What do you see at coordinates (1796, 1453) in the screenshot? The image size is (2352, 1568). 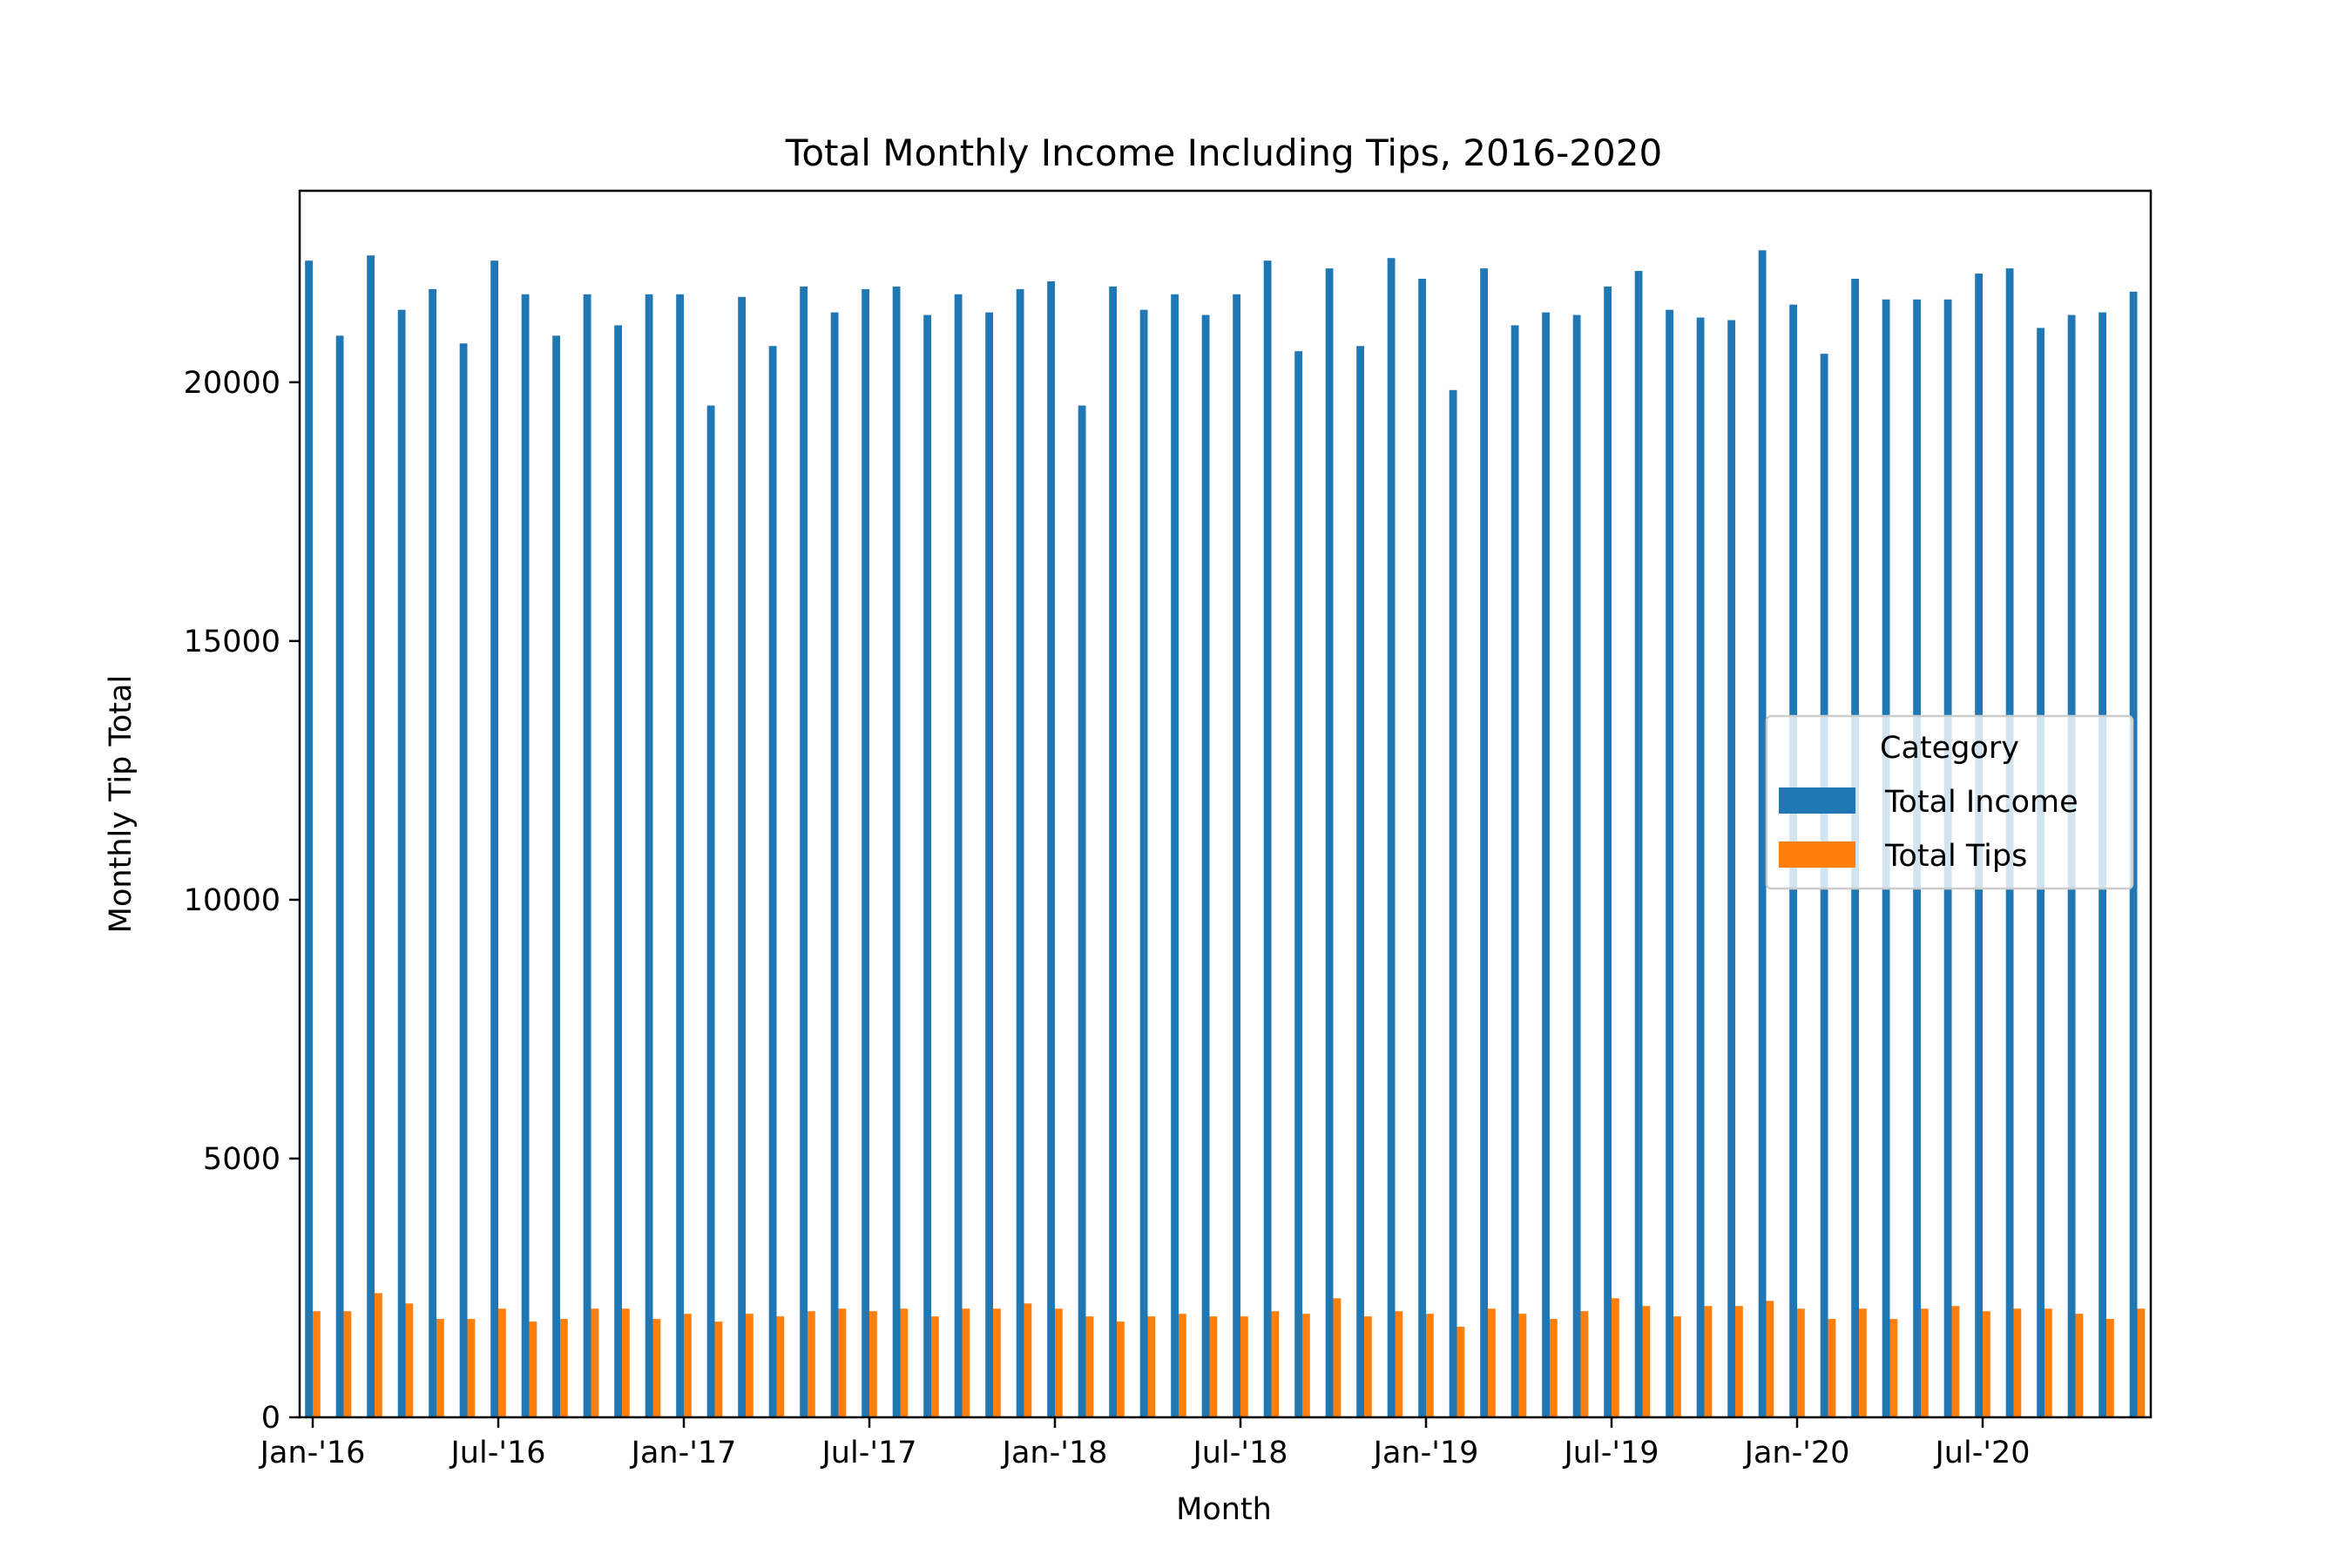 I see `x-tick-label: Jan-'20` at bounding box center [1796, 1453].